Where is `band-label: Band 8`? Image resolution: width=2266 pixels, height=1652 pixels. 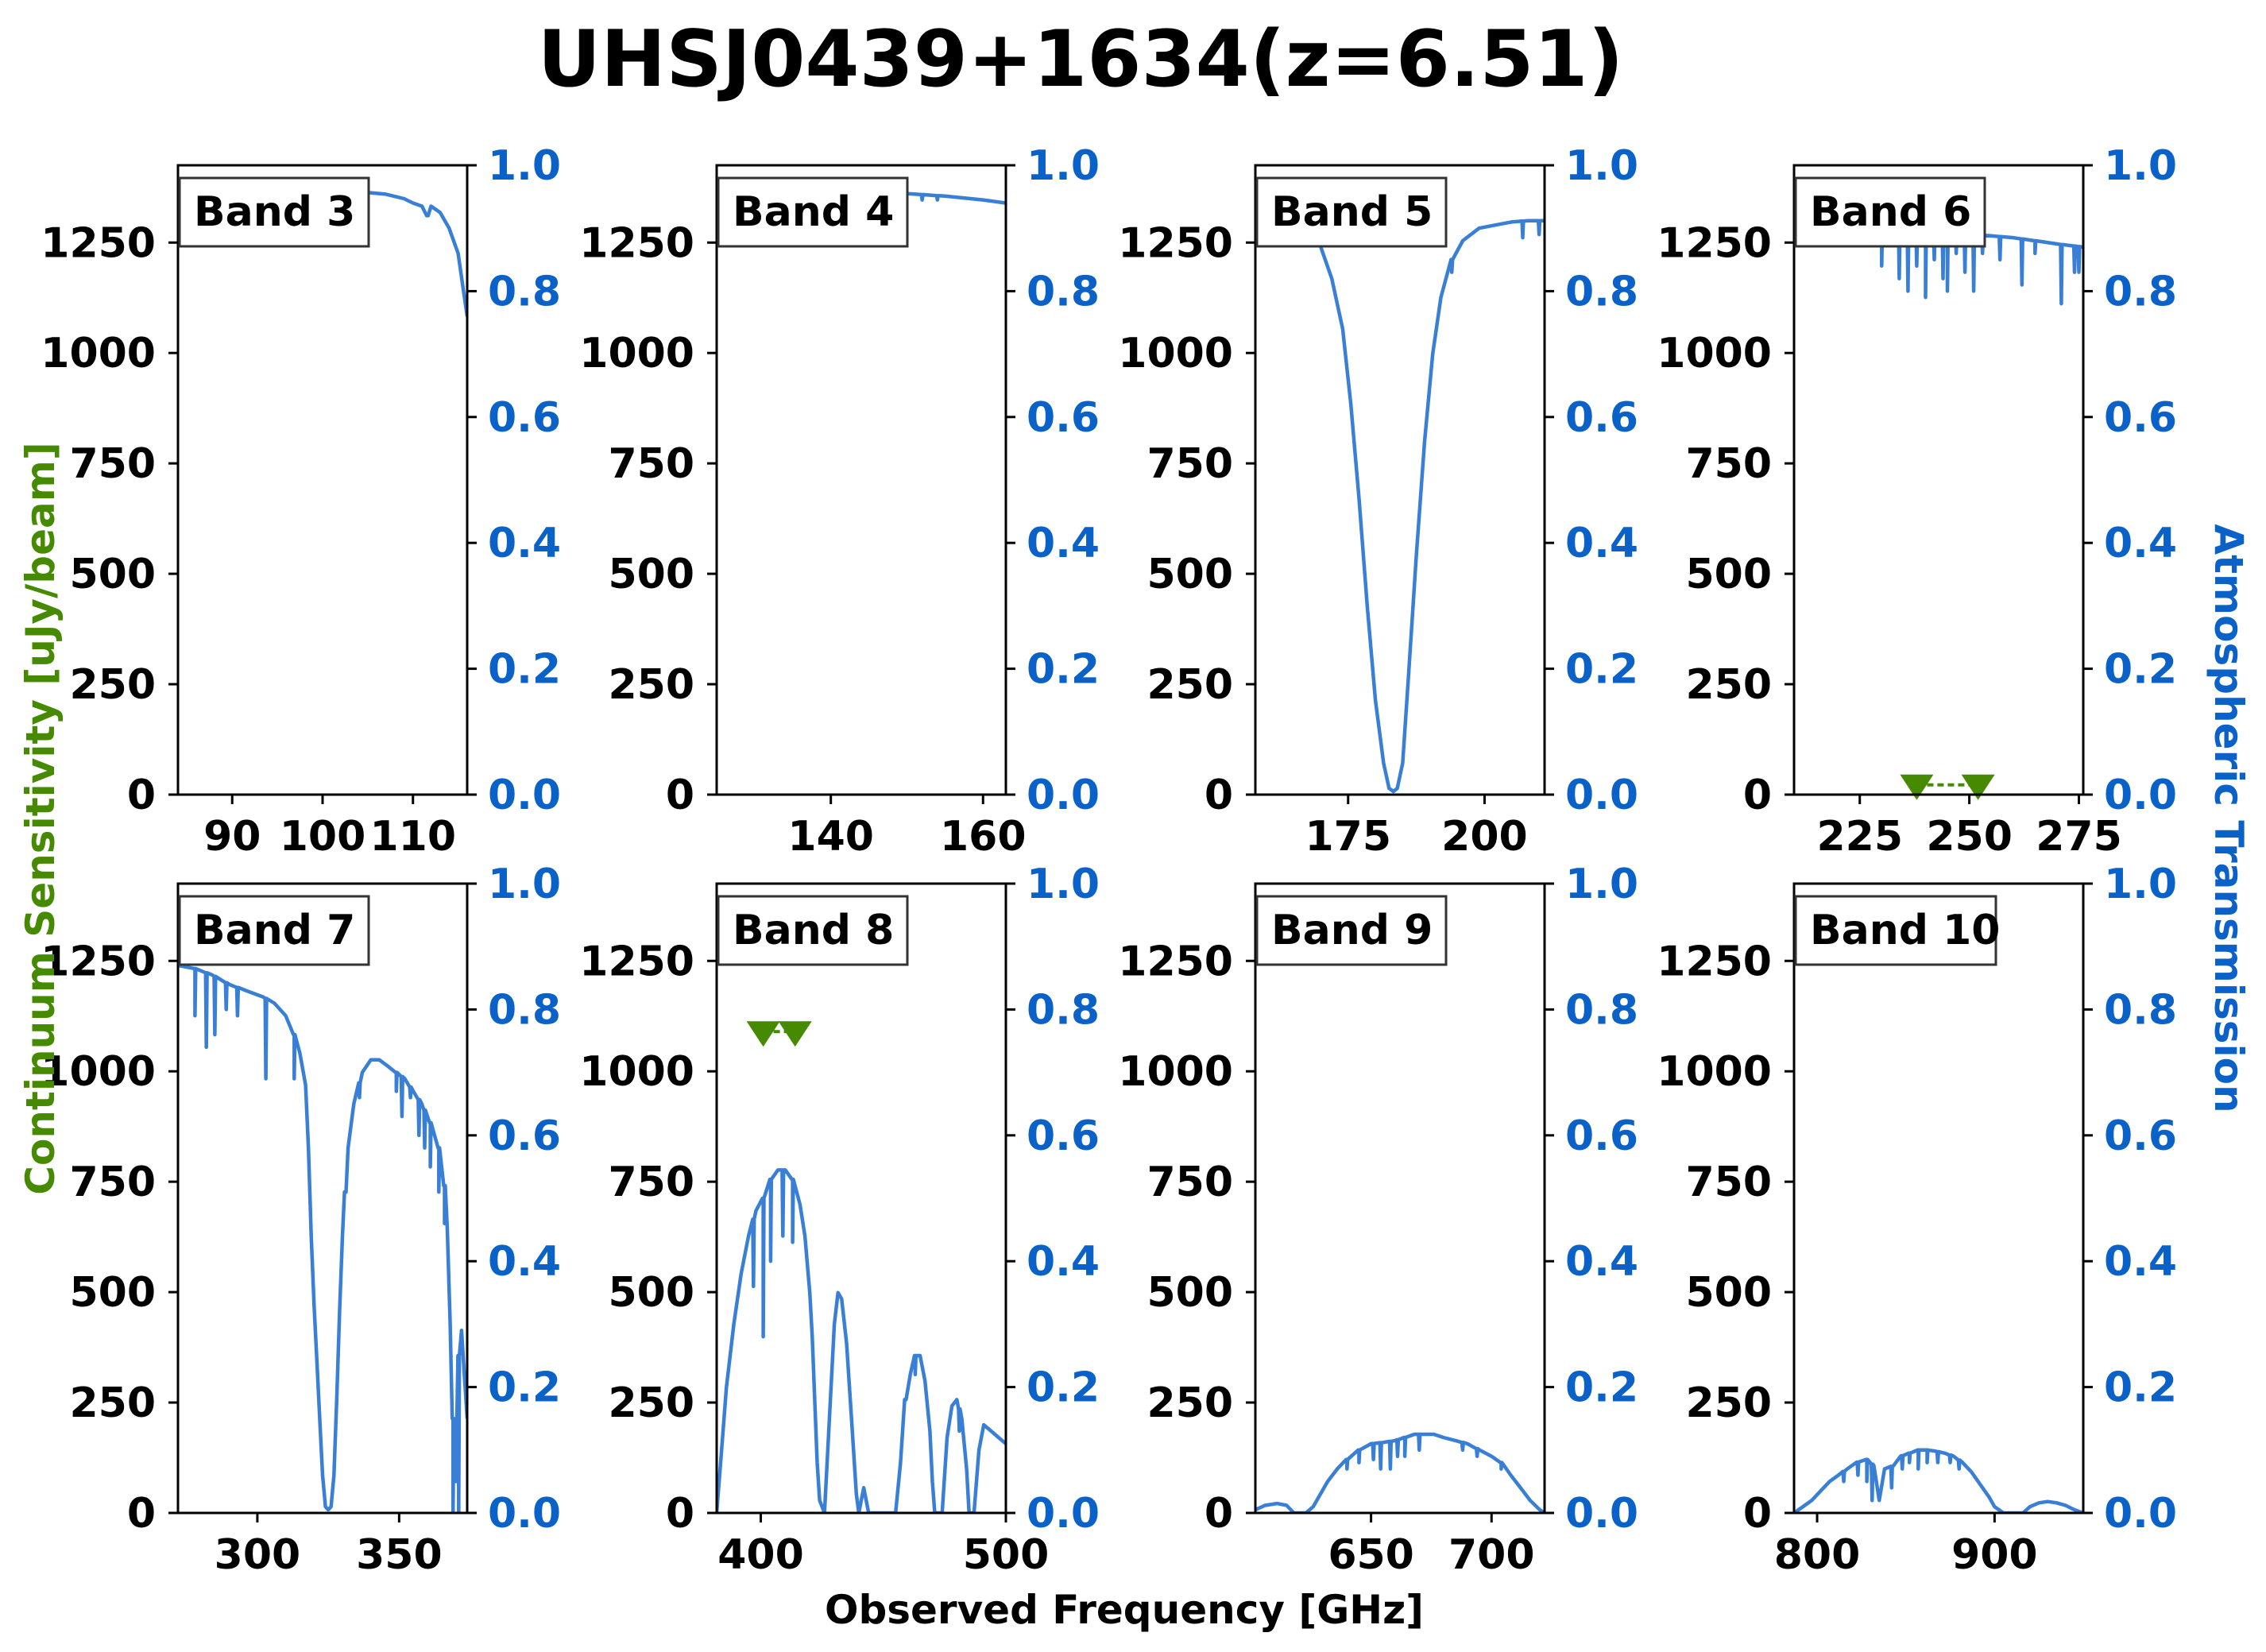 band-label: Band 8 is located at coordinates (813, 930).